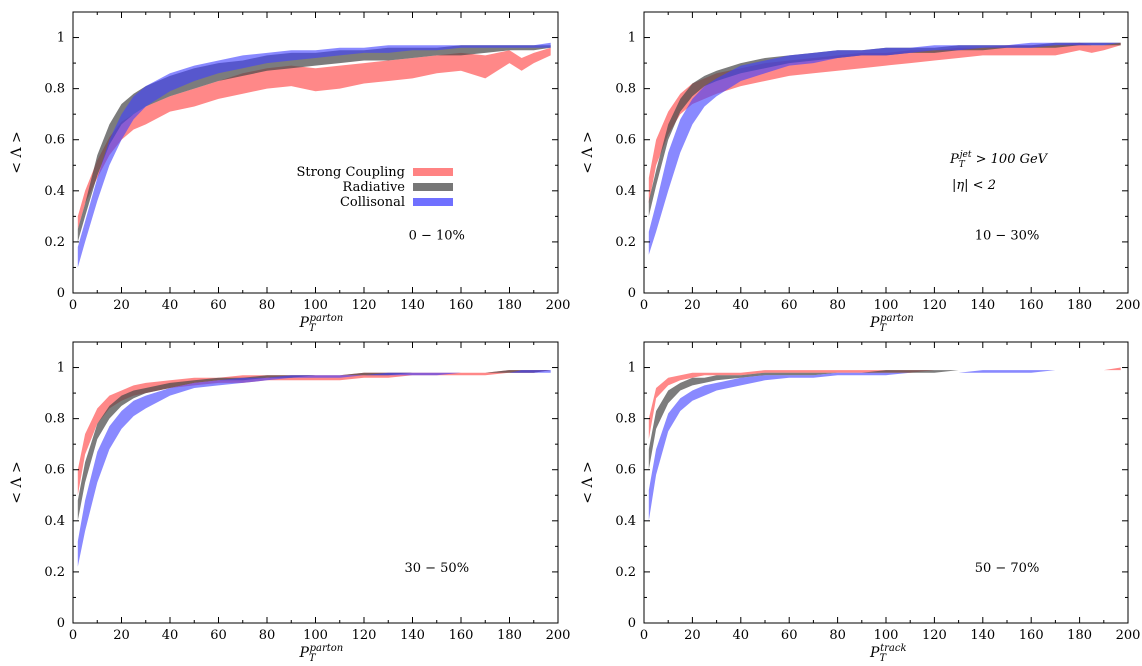 Image resolution: width=1142 pixels, height=666 pixels. What do you see at coordinates (888, 653) in the screenshot?
I see `x-axis-label: PTtrack` at bounding box center [888, 653].